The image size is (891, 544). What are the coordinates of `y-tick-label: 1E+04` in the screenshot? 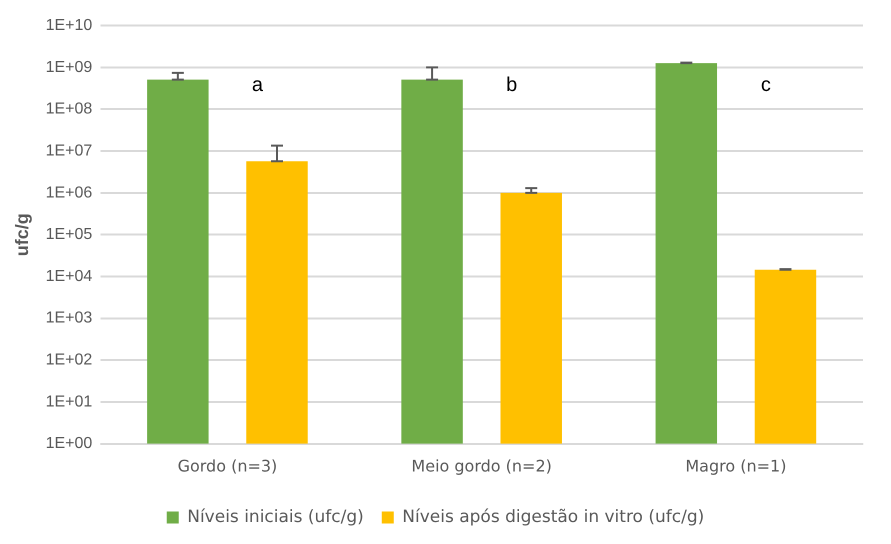 It's located at (69, 276).